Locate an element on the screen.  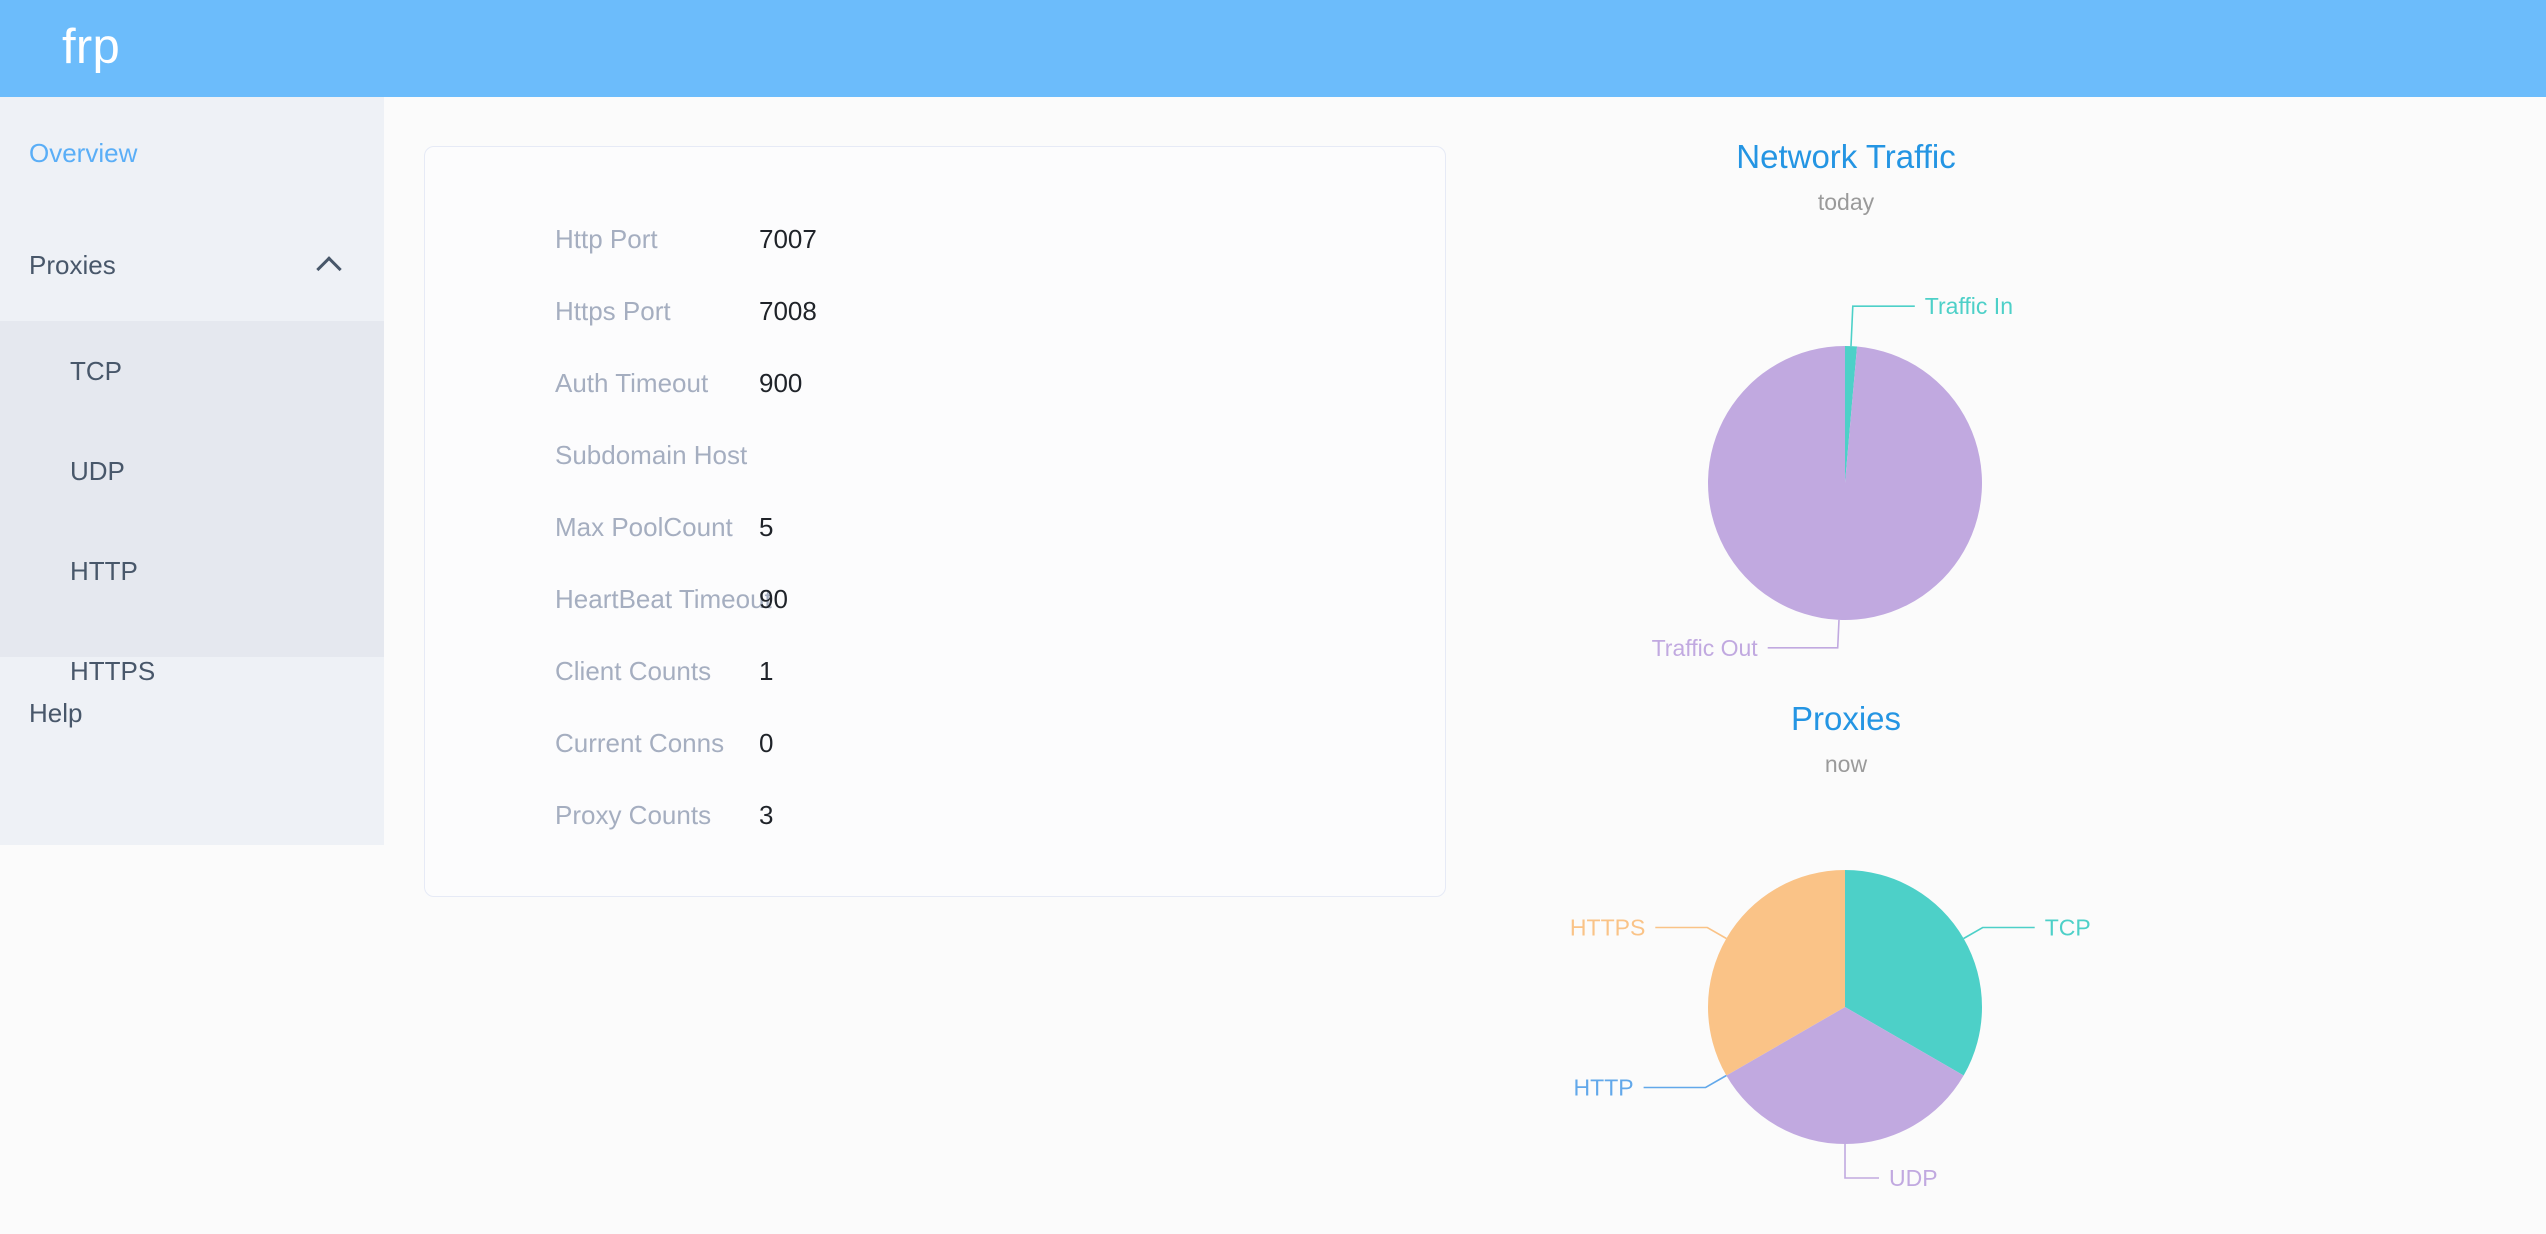
brand-logo-title: frp is located at coordinates (91, 47).